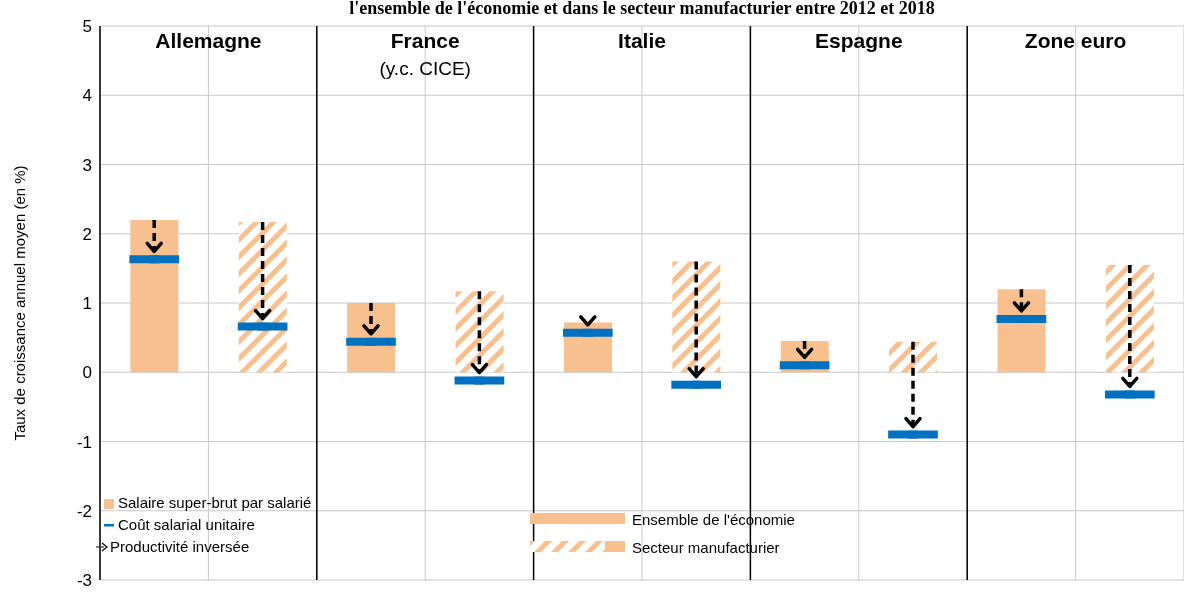 This screenshot has height=601, width=1184. Describe the element at coordinates (87, 234) in the screenshot. I see `y-tick-label: 2` at that location.